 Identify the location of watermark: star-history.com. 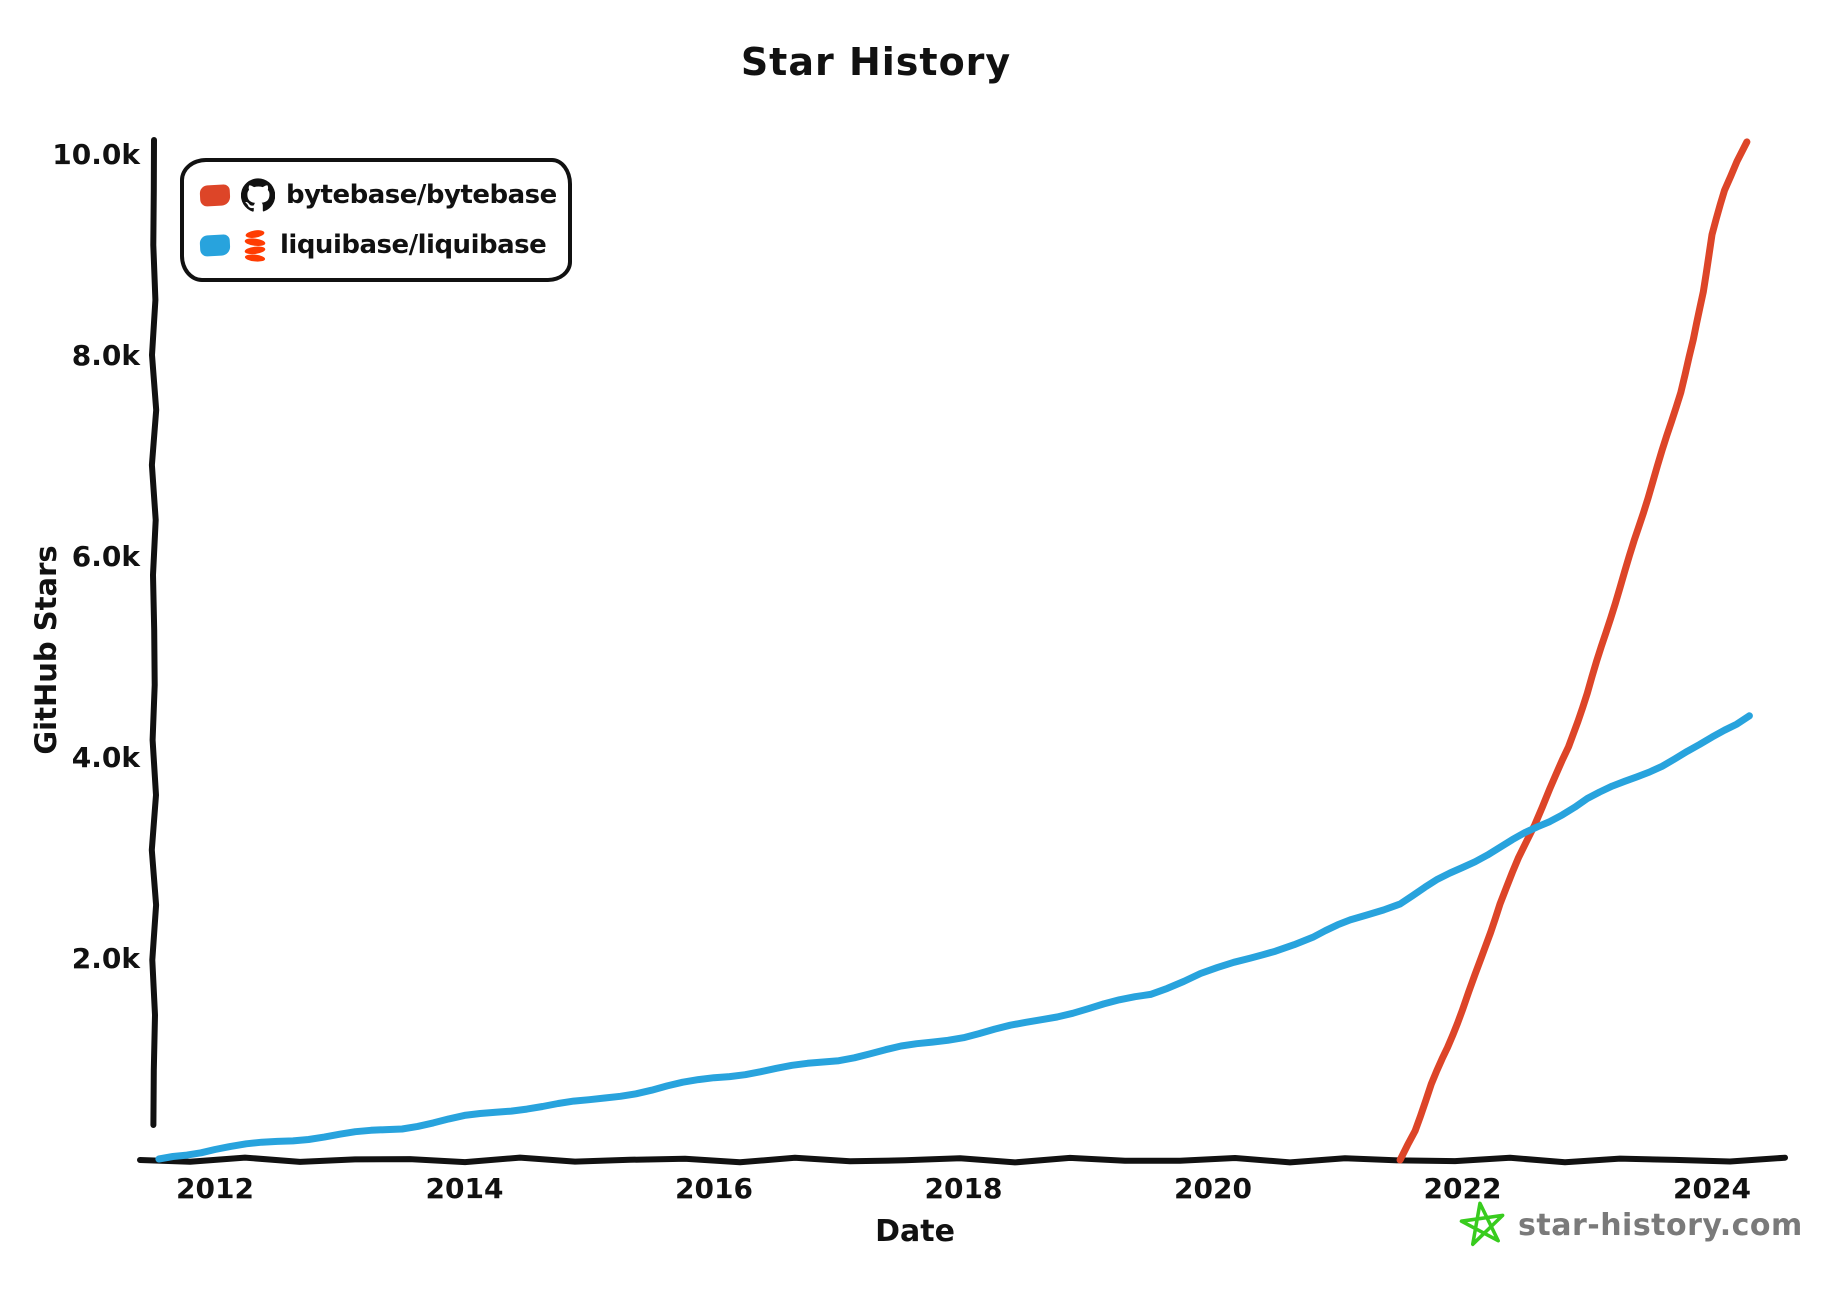
(1630, 1225).